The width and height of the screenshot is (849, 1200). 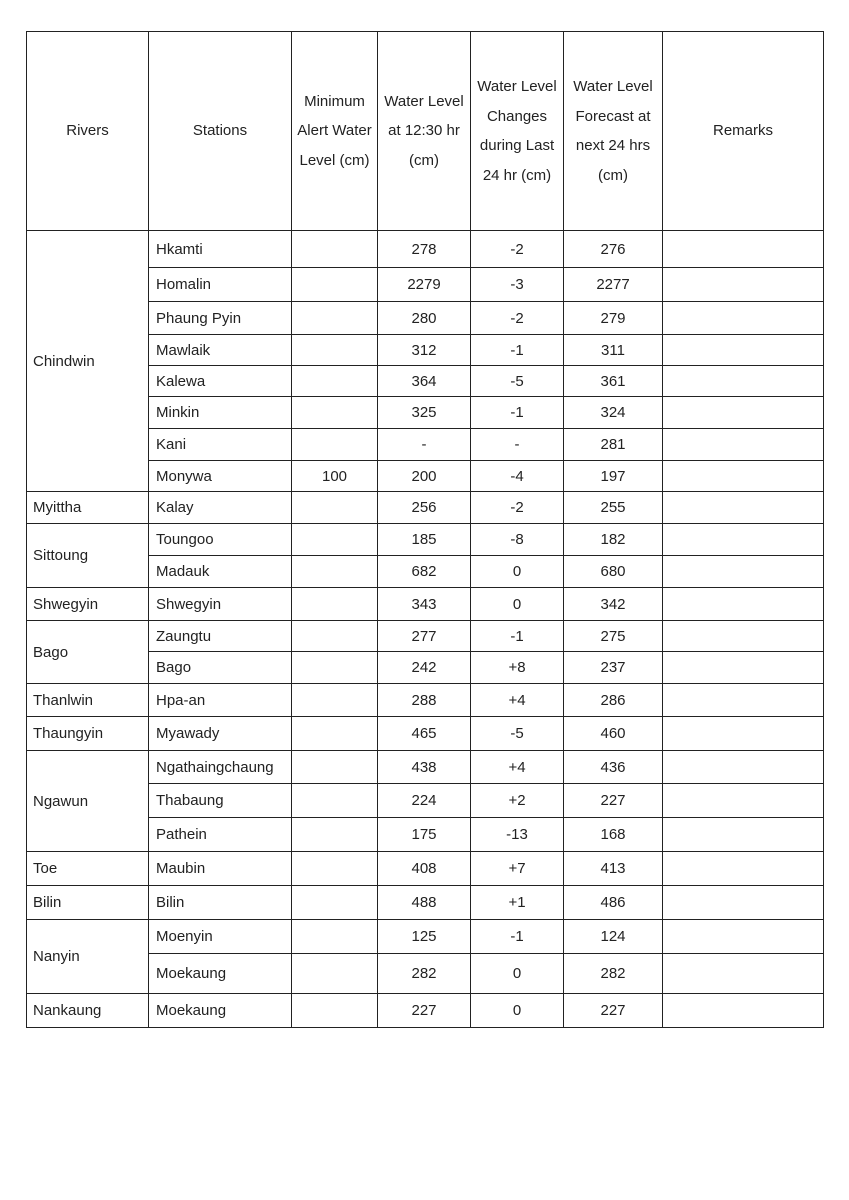 What do you see at coordinates (424, 131) in the screenshot?
I see `header-water-level: Water Level at 12:30 hr (cm)` at bounding box center [424, 131].